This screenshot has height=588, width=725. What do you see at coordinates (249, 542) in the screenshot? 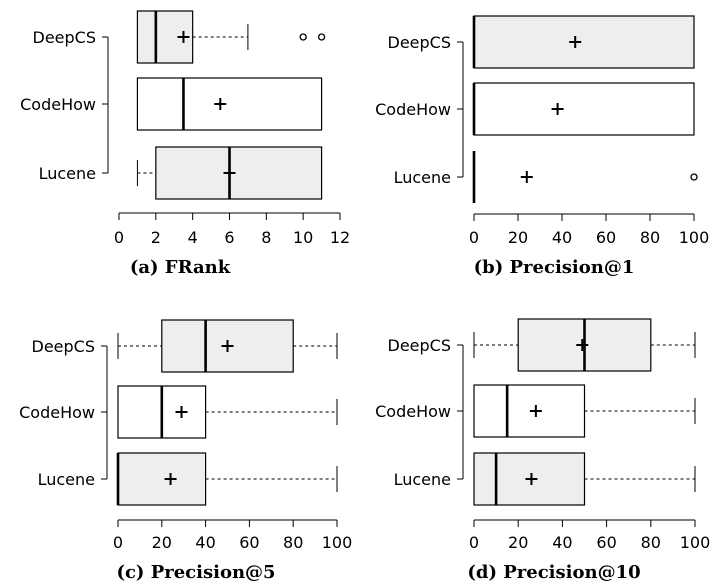
I see `panel-3-xtick-label-3: 60` at bounding box center [249, 542].